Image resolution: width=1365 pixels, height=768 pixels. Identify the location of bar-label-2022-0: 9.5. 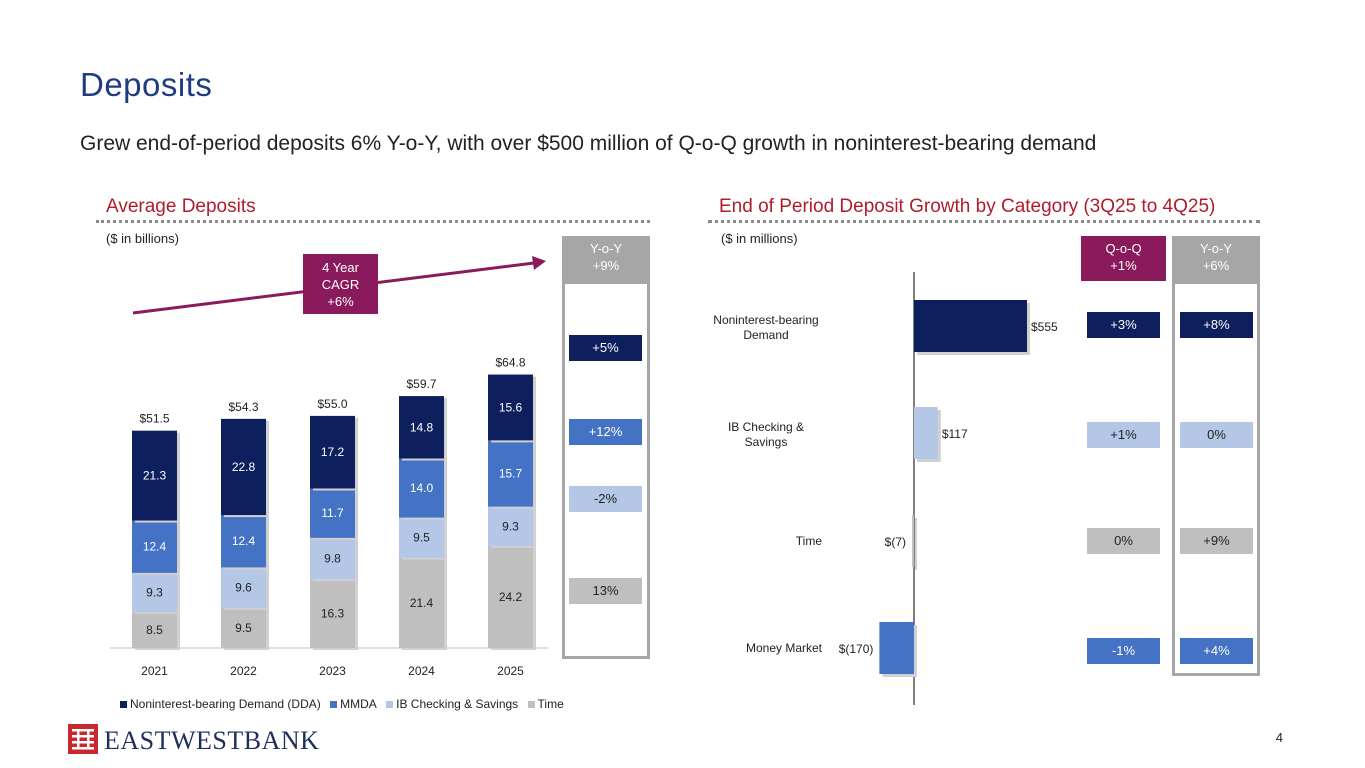
(243, 628).